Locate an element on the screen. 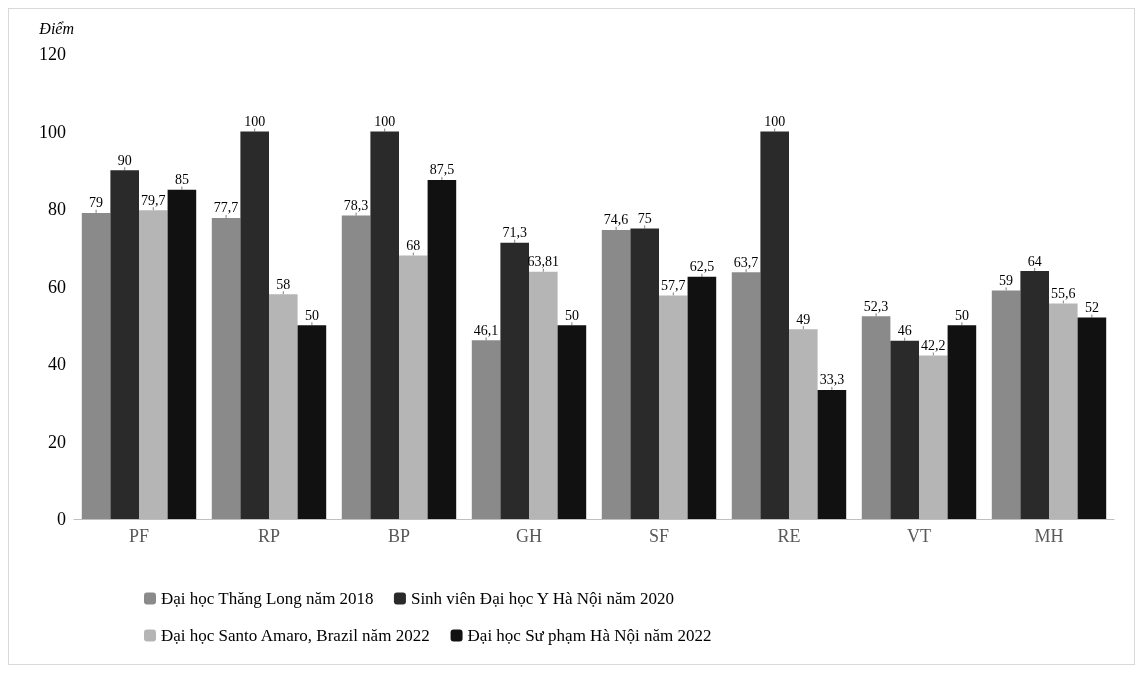 Image resolution: width=1145 pixels, height=673 pixels. y-tick-label: 0 is located at coordinates (61, 519).